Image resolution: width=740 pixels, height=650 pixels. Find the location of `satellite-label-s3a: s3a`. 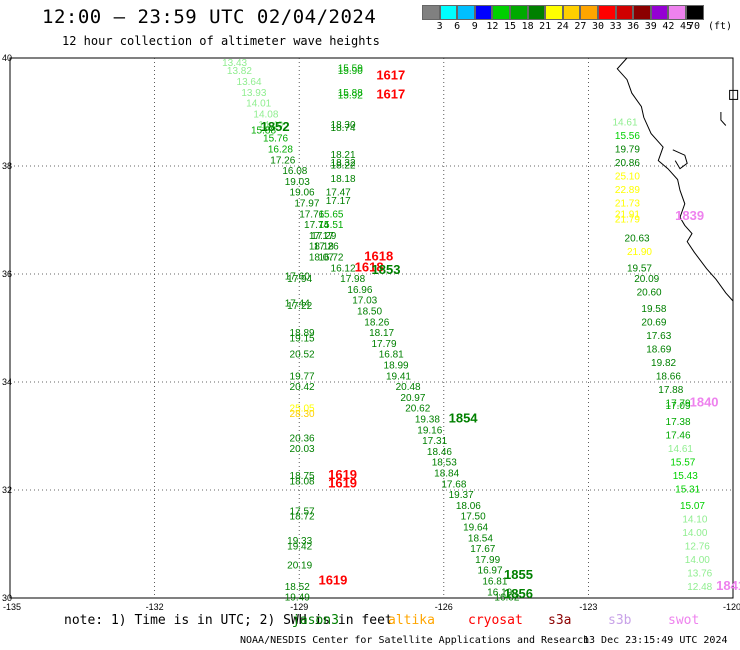

satellite-label-s3a: s3a is located at coordinates (560, 620).